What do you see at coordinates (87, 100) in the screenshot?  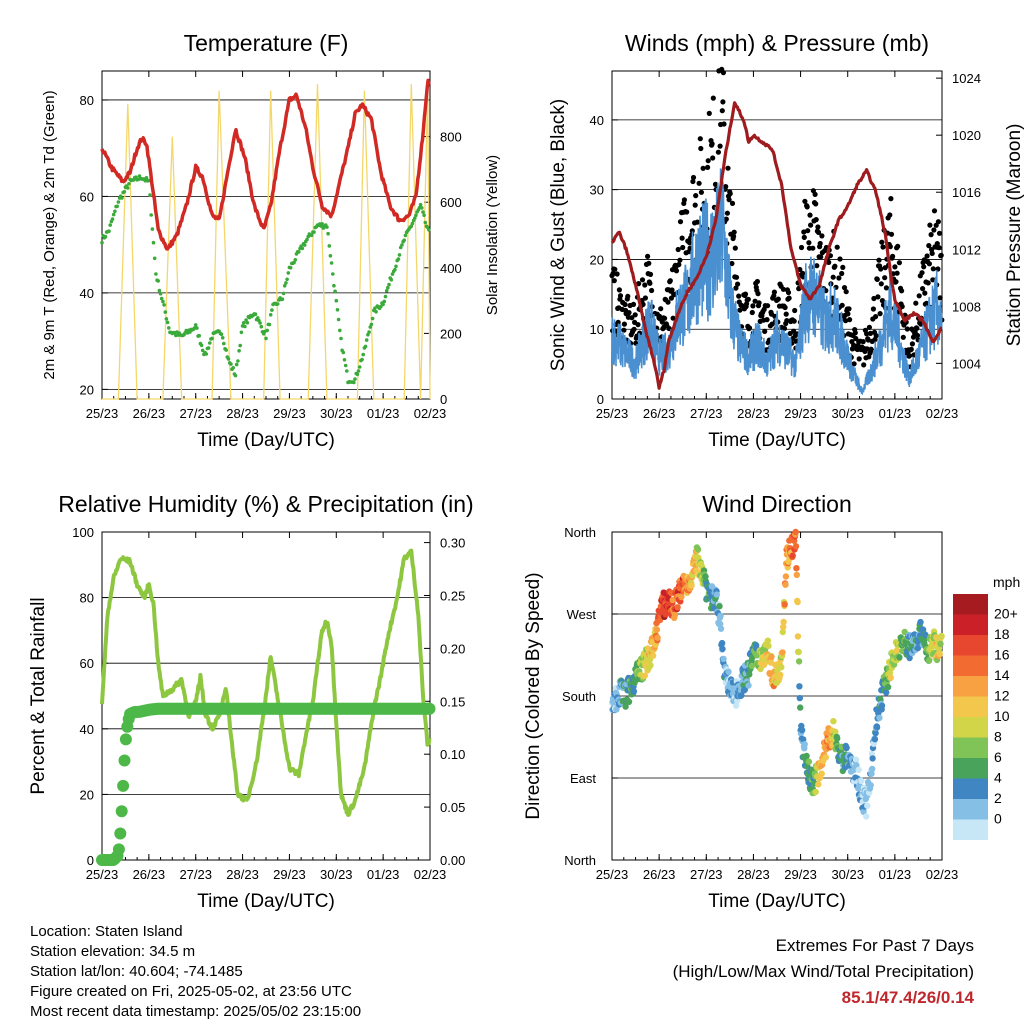 I see `y-tick-label: 80` at bounding box center [87, 100].